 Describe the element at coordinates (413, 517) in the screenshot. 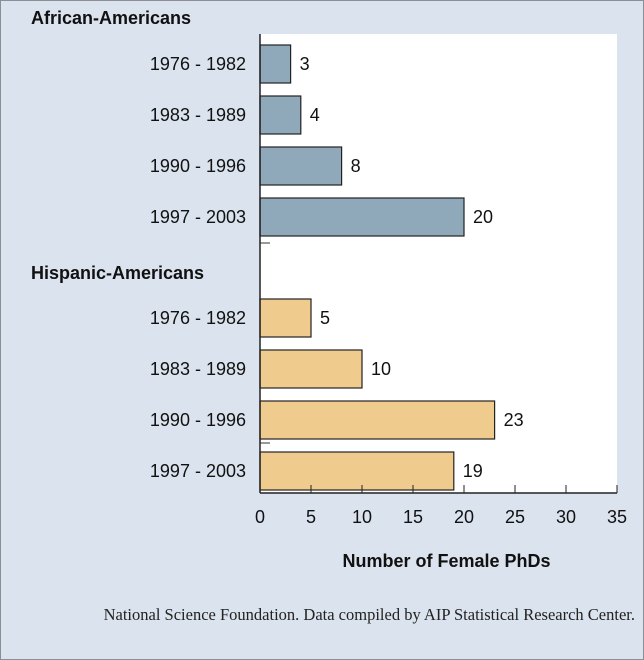

I see `x-tick-label: 15` at that location.